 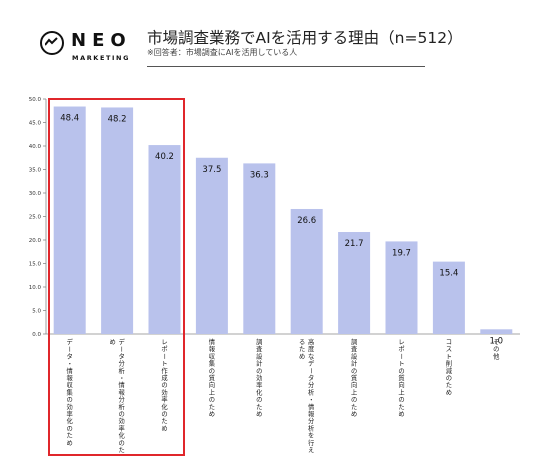 I want to click on x-tick-char: る, so click(x=302, y=342).